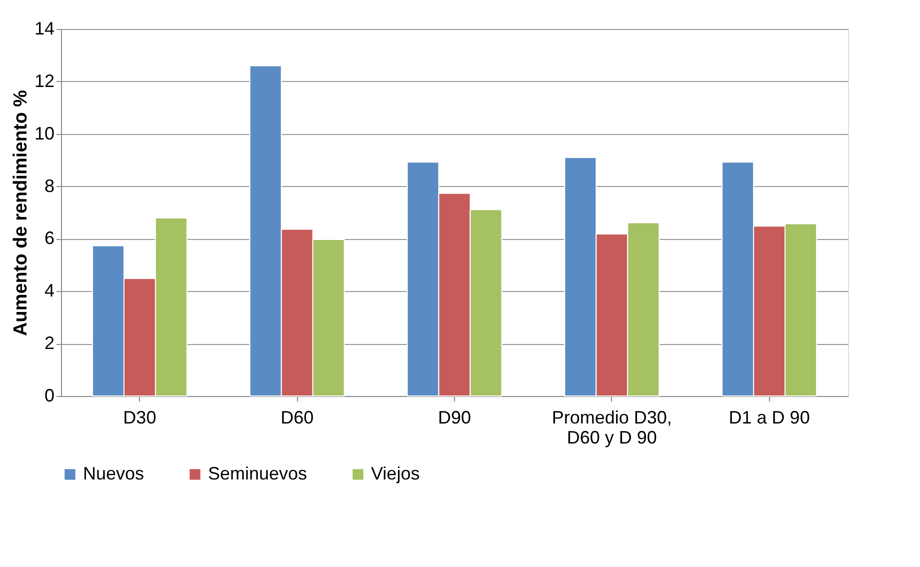 The width and height of the screenshot is (920, 567). What do you see at coordinates (44, 28) in the screenshot?
I see `y-tick-label: 14` at bounding box center [44, 28].